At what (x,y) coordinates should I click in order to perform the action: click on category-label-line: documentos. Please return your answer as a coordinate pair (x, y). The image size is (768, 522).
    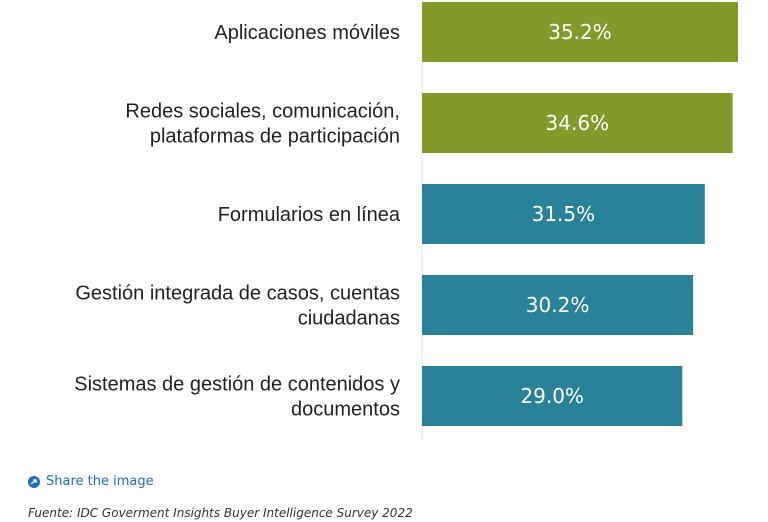
    Looking at the image, I should click on (345, 410).